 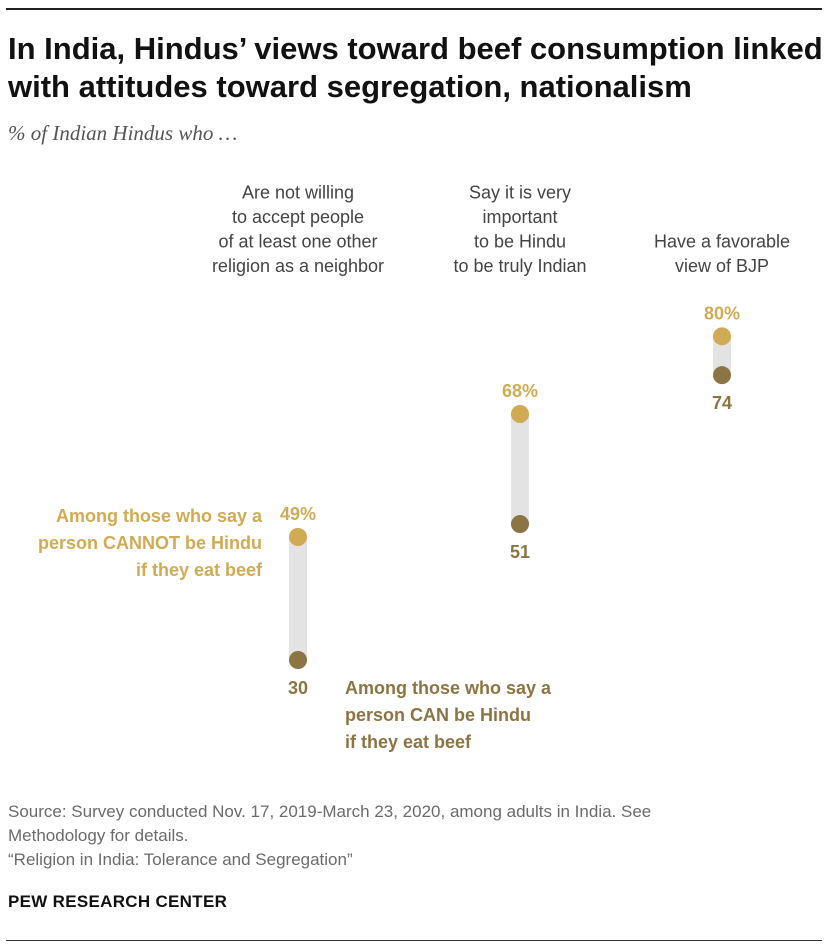 What do you see at coordinates (408, 742) in the screenshot?
I see `series-label-can-line-3: if they eat beef` at bounding box center [408, 742].